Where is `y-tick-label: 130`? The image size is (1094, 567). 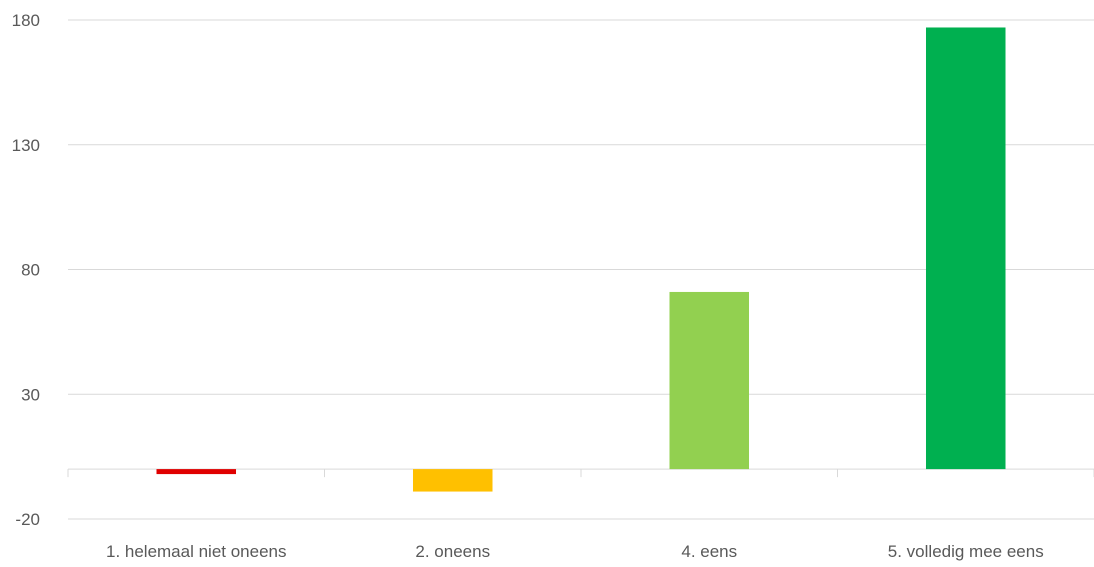 y-tick-label: 130 is located at coordinates (26, 145).